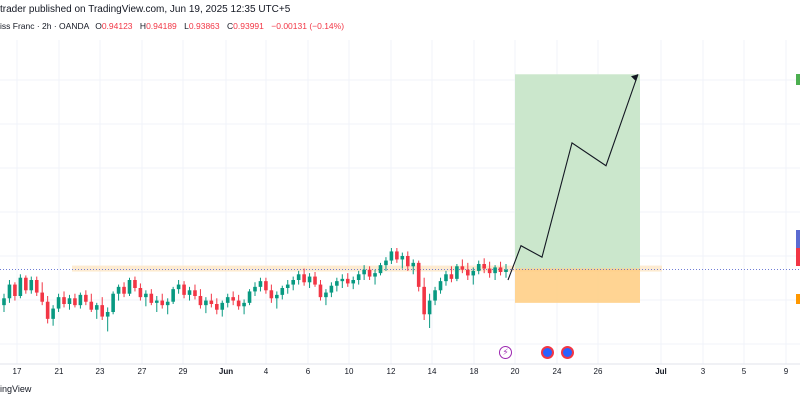 This screenshot has height=400, width=800. I want to click on time-tick-label: 17, so click(17, 371).